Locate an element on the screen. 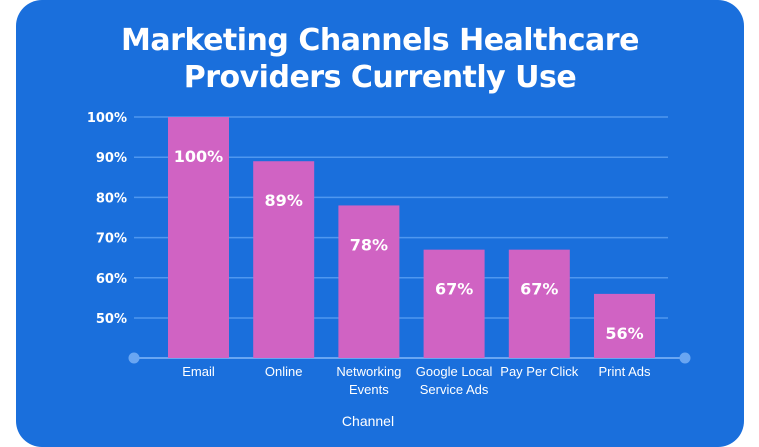 The width and height of the screenshot is (759, 447). category-label: Print Ads is located at coordinates (624, 371).